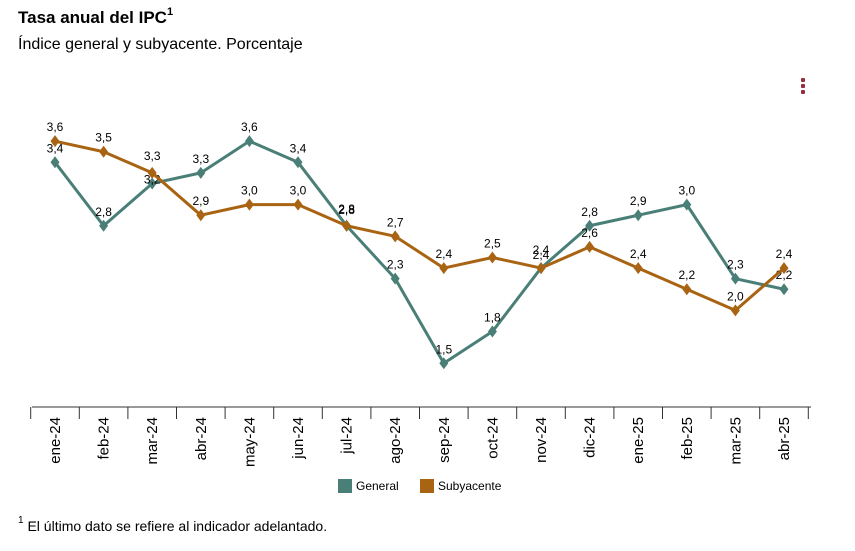  Describe the element at coordinates (152, 441) in the screenshot. I see `x-tick-label: mar-24` at that location.